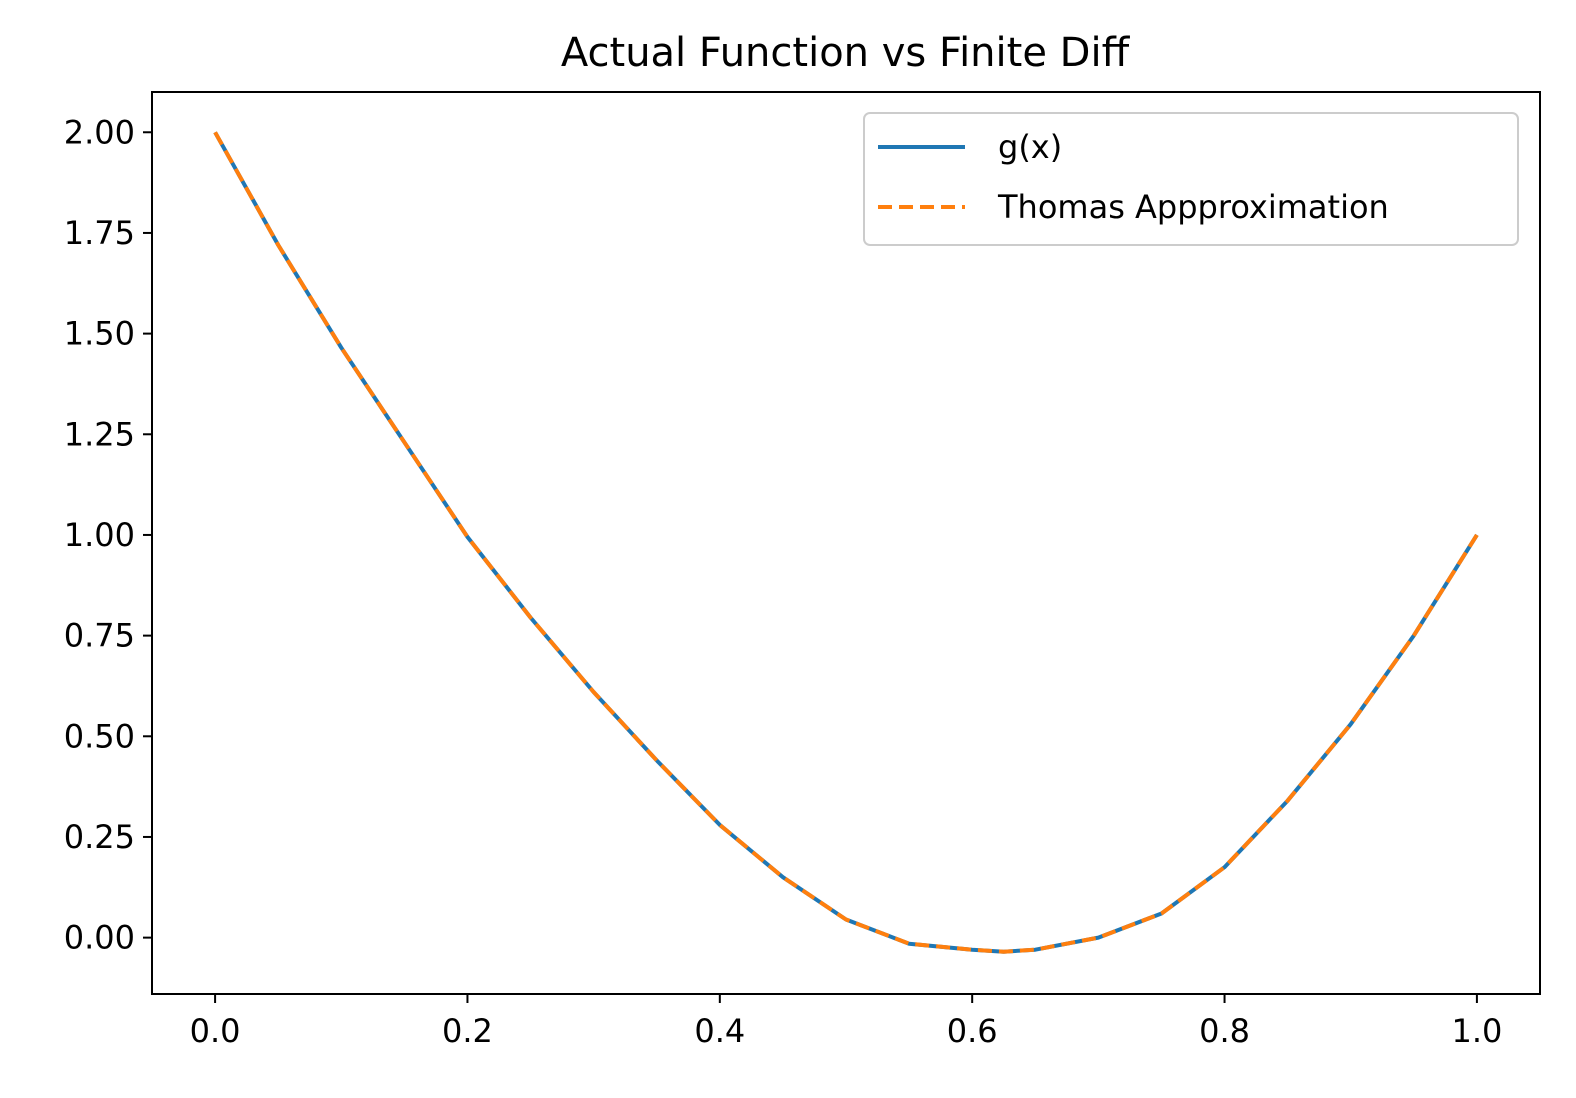 Image resolution: width=1576 pixels, height=1098 pixels. I want to click on y-axis: 0.00 0.25 0.50 0.75 1.00 1.25 1.50 1.75 2.00, so click(108, 535).